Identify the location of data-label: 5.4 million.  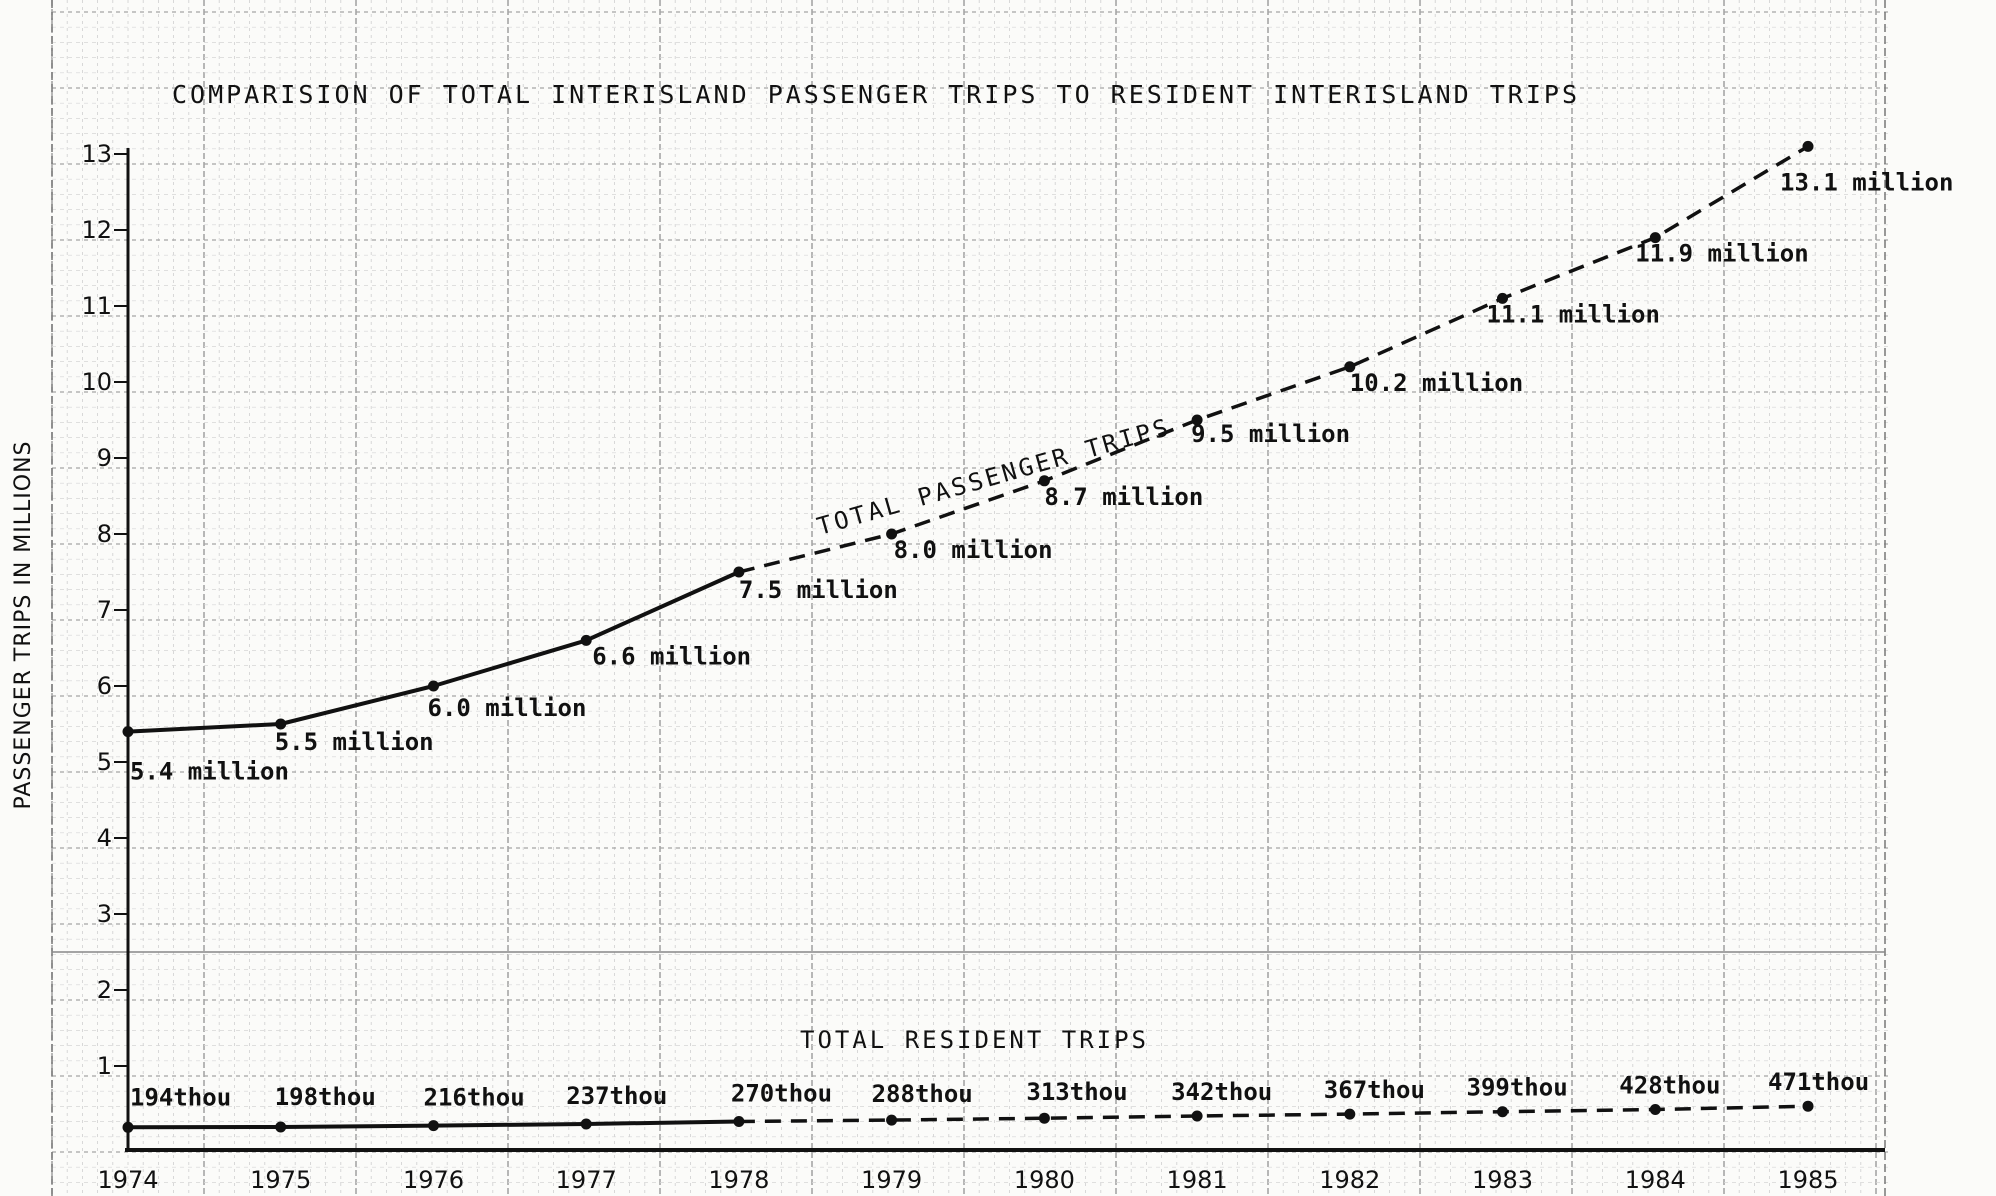
(209, 772).